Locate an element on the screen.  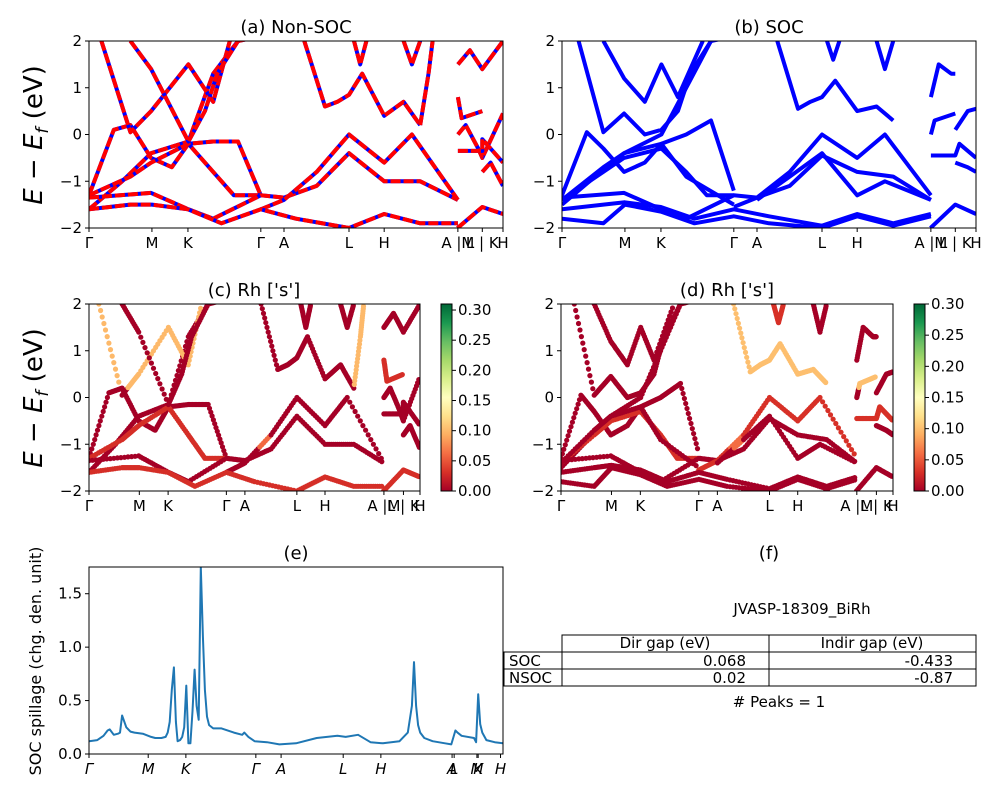
y-tick-label: 1.5 is located at coordinates (70, 594).